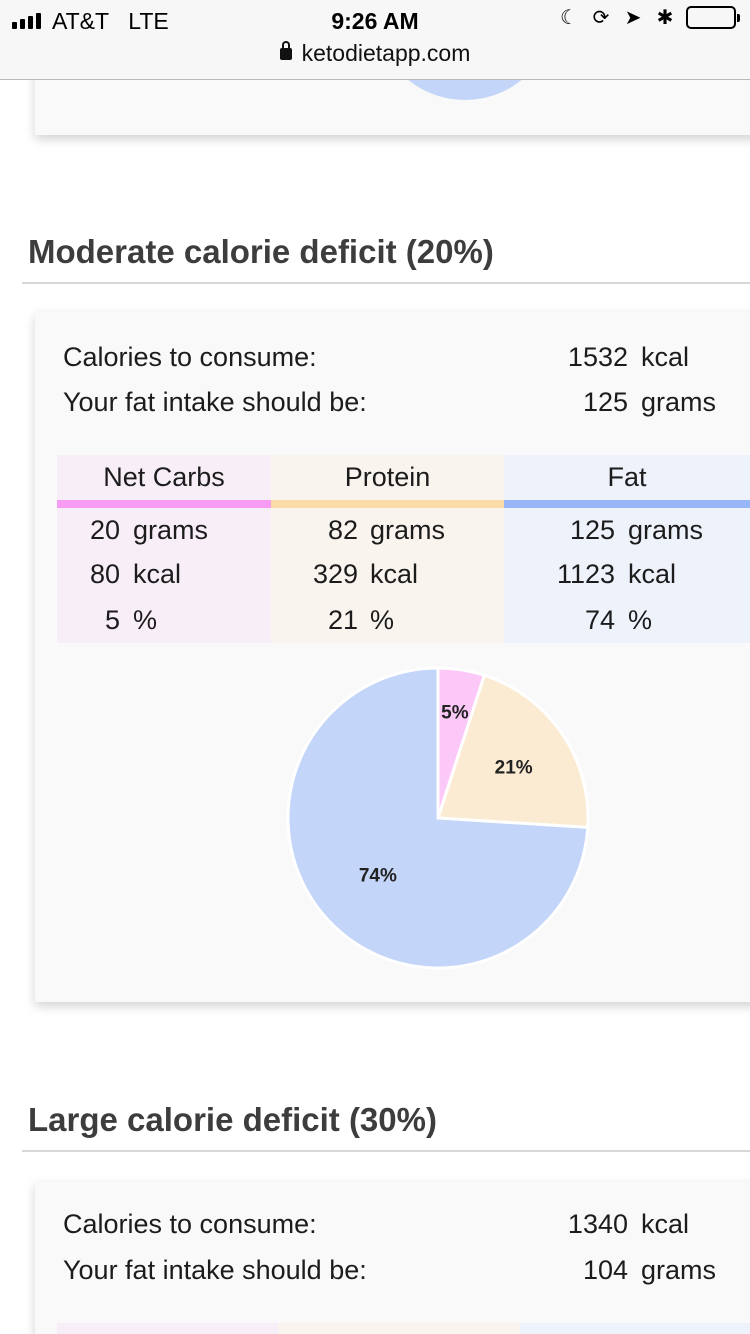 The height and width of the screenshot is (1334, 750). I want to click on moon-icon: ☾, so click(569, 17).